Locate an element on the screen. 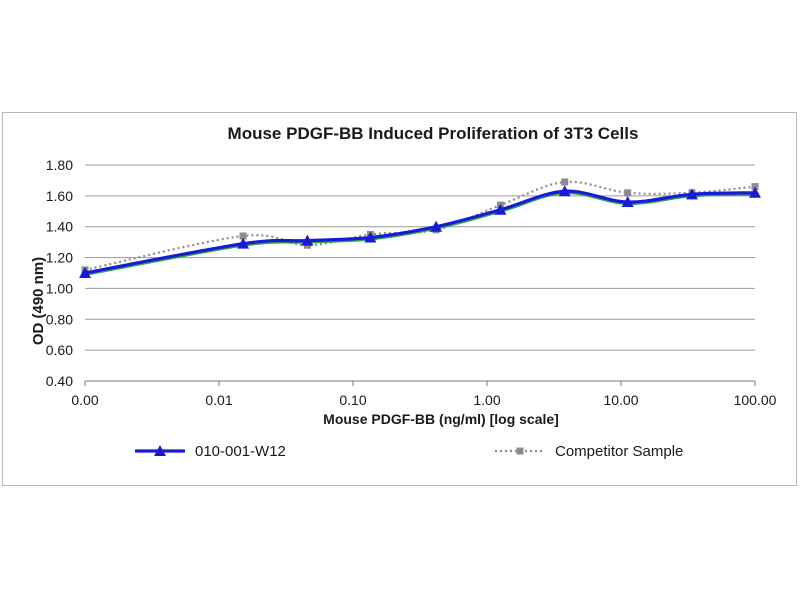  x-tick-label: 10.00 is located at coordinates (620, 400).